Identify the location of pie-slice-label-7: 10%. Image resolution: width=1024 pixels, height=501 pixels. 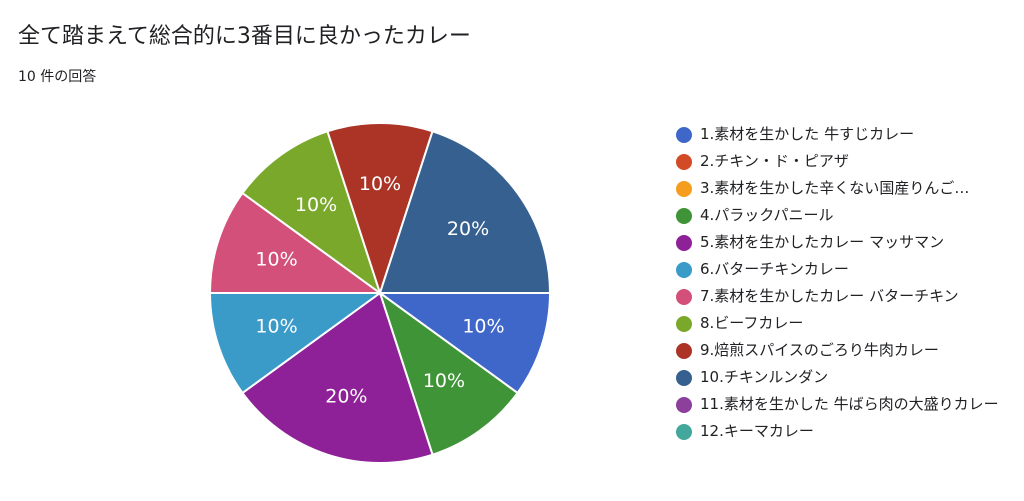
(276, 259).